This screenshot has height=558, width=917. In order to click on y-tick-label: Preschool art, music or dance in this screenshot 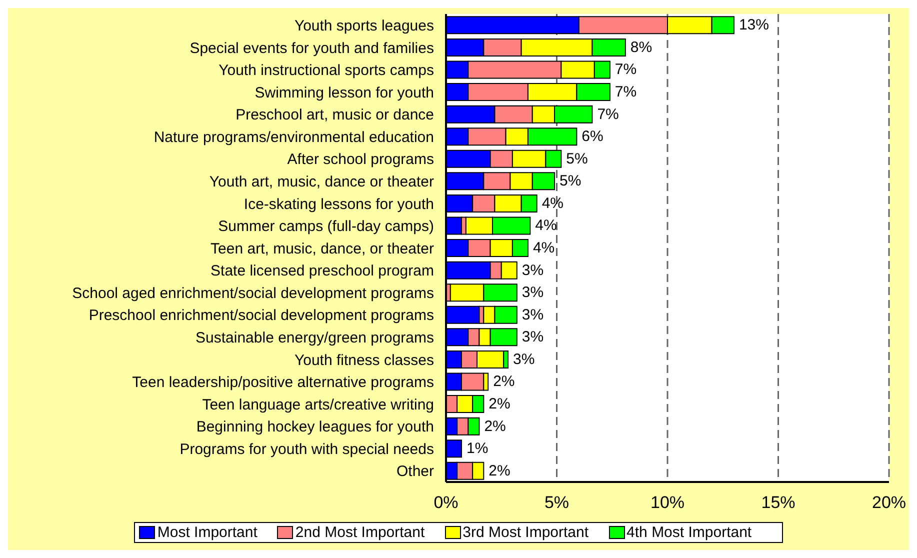, I will do `click(335, 115)`.